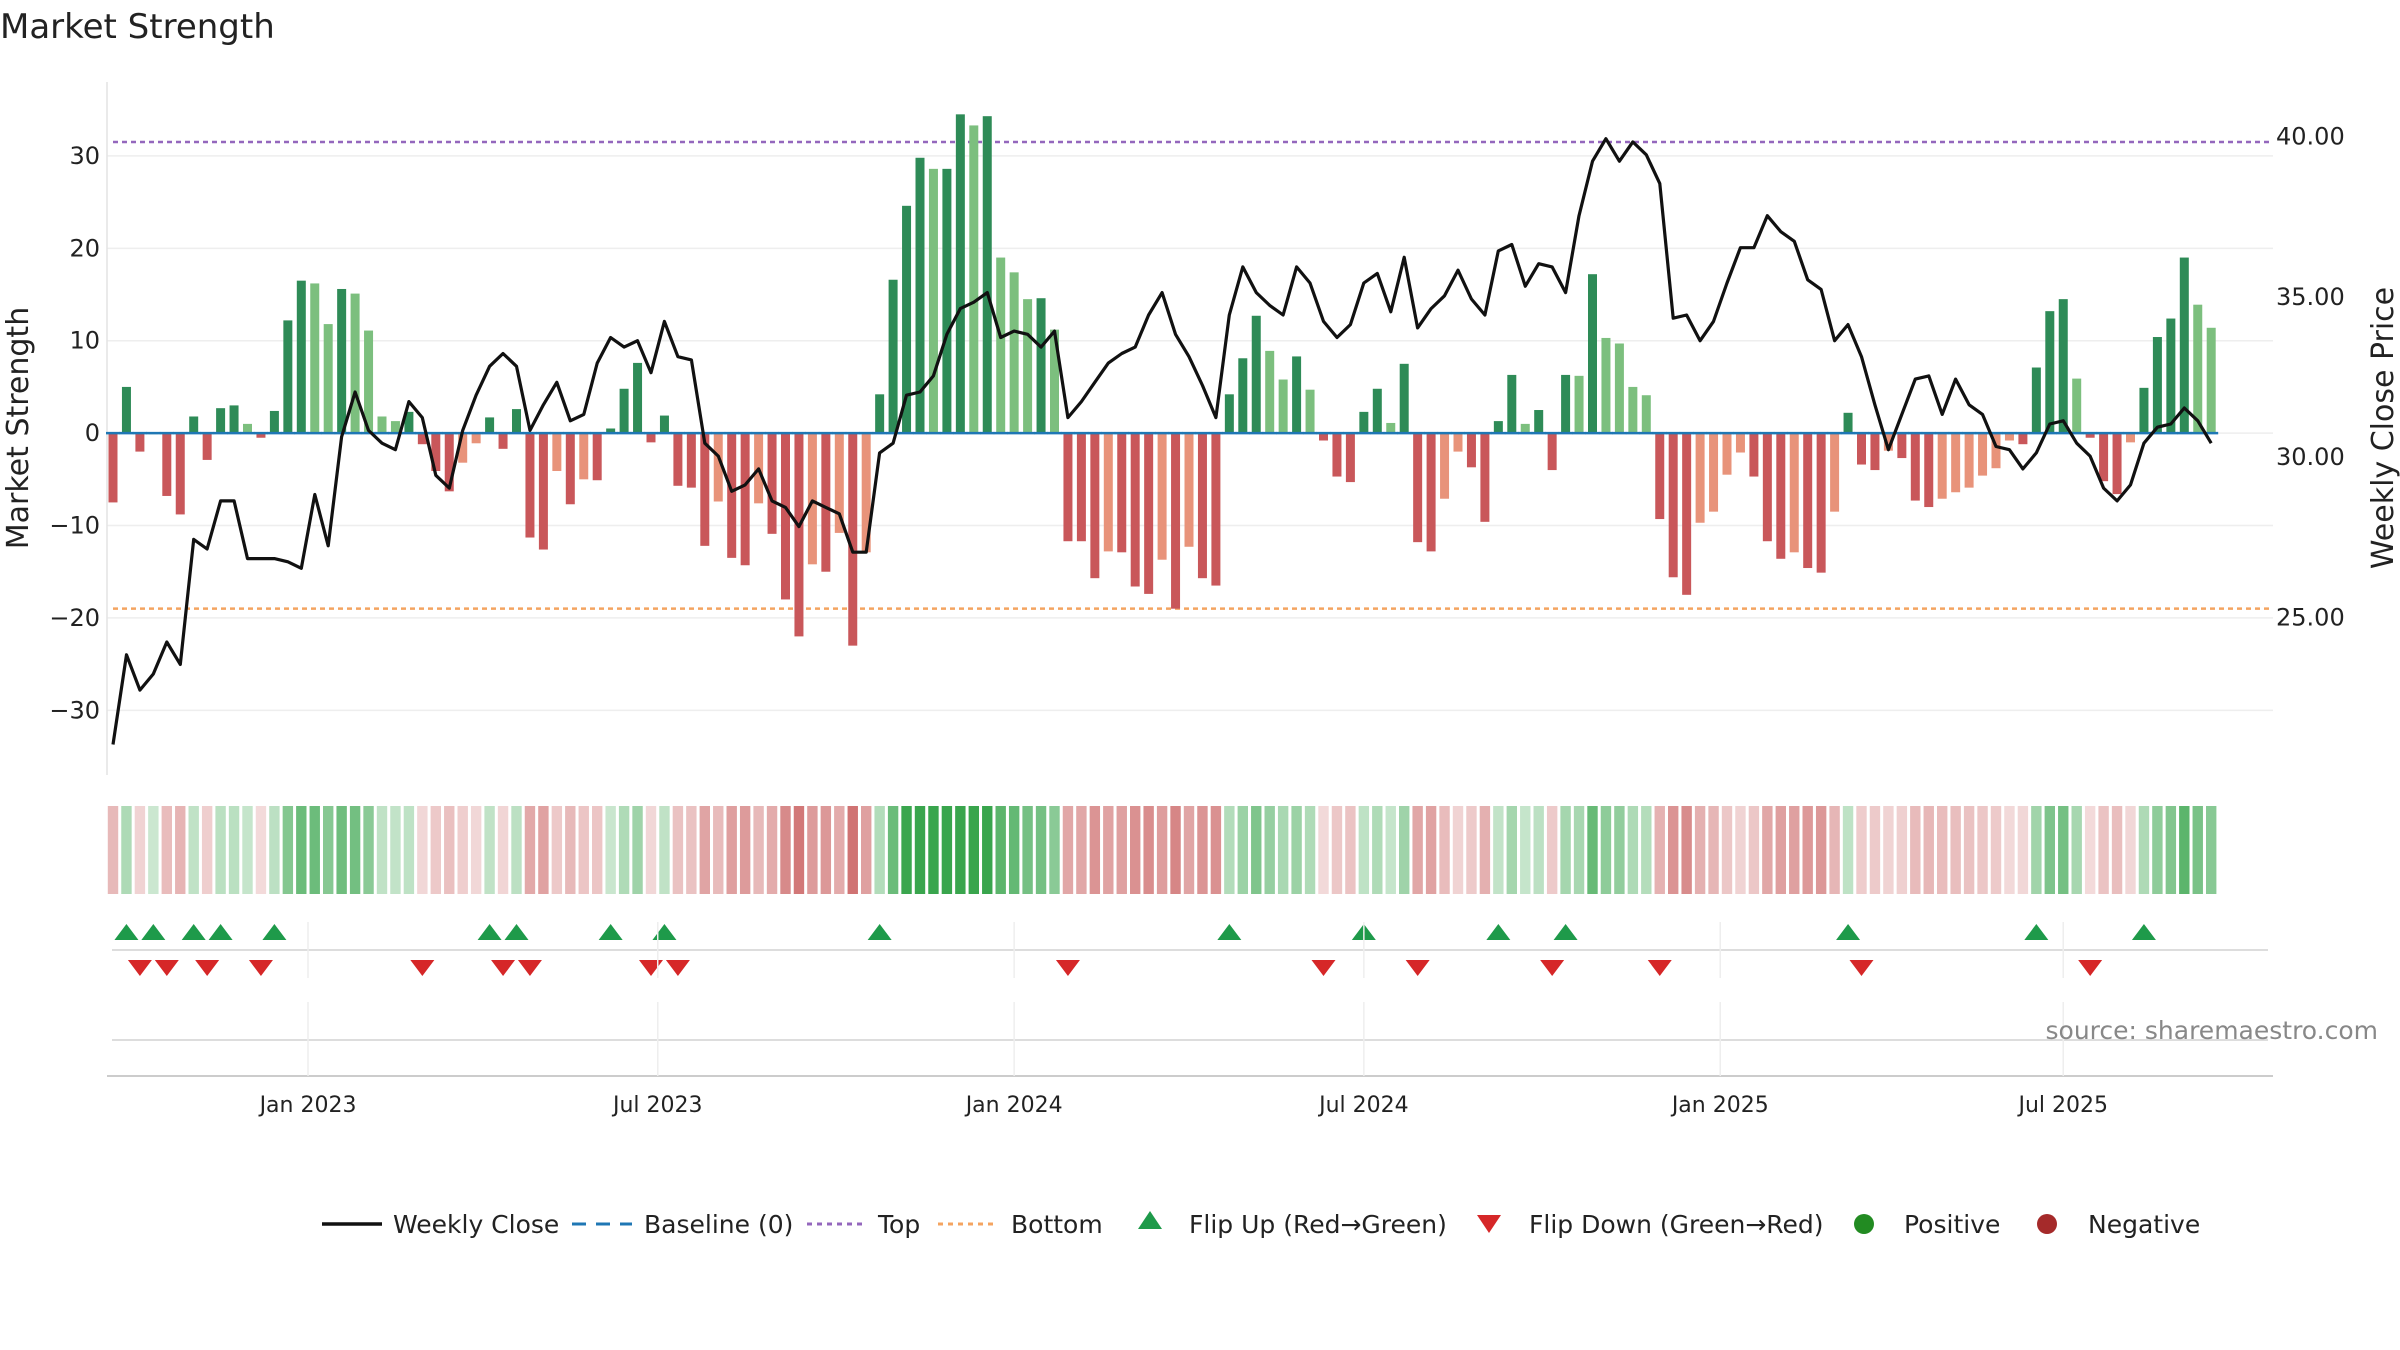  I want to click on chart-title: Market Strength, so click(137, 27).